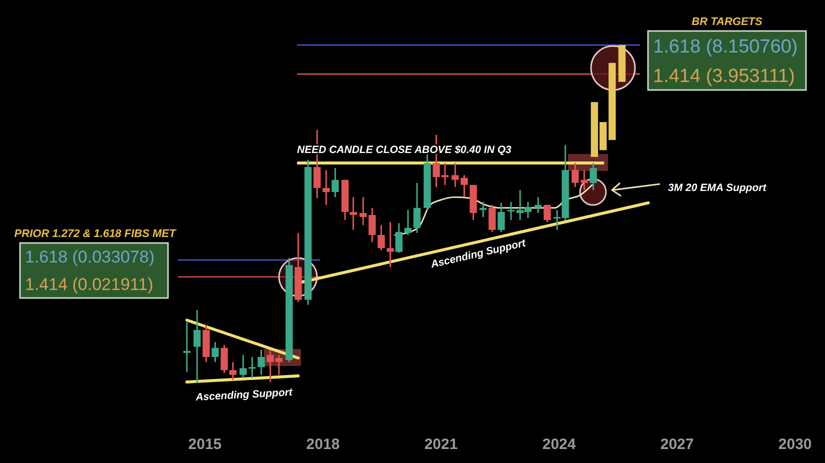  I want to click on text: BR TARGETS, so click(728, 22).